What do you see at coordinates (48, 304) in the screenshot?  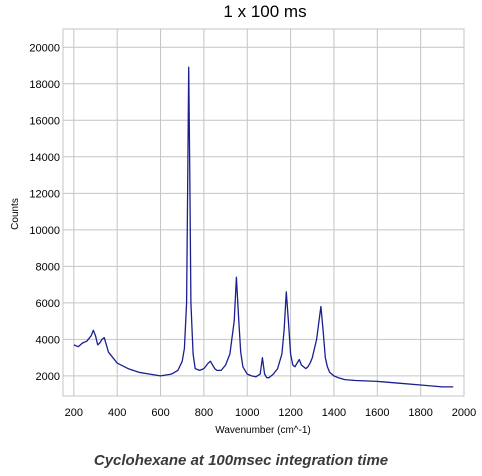 I see `y-tick-label: 6000` at bounding box center [48, 304].